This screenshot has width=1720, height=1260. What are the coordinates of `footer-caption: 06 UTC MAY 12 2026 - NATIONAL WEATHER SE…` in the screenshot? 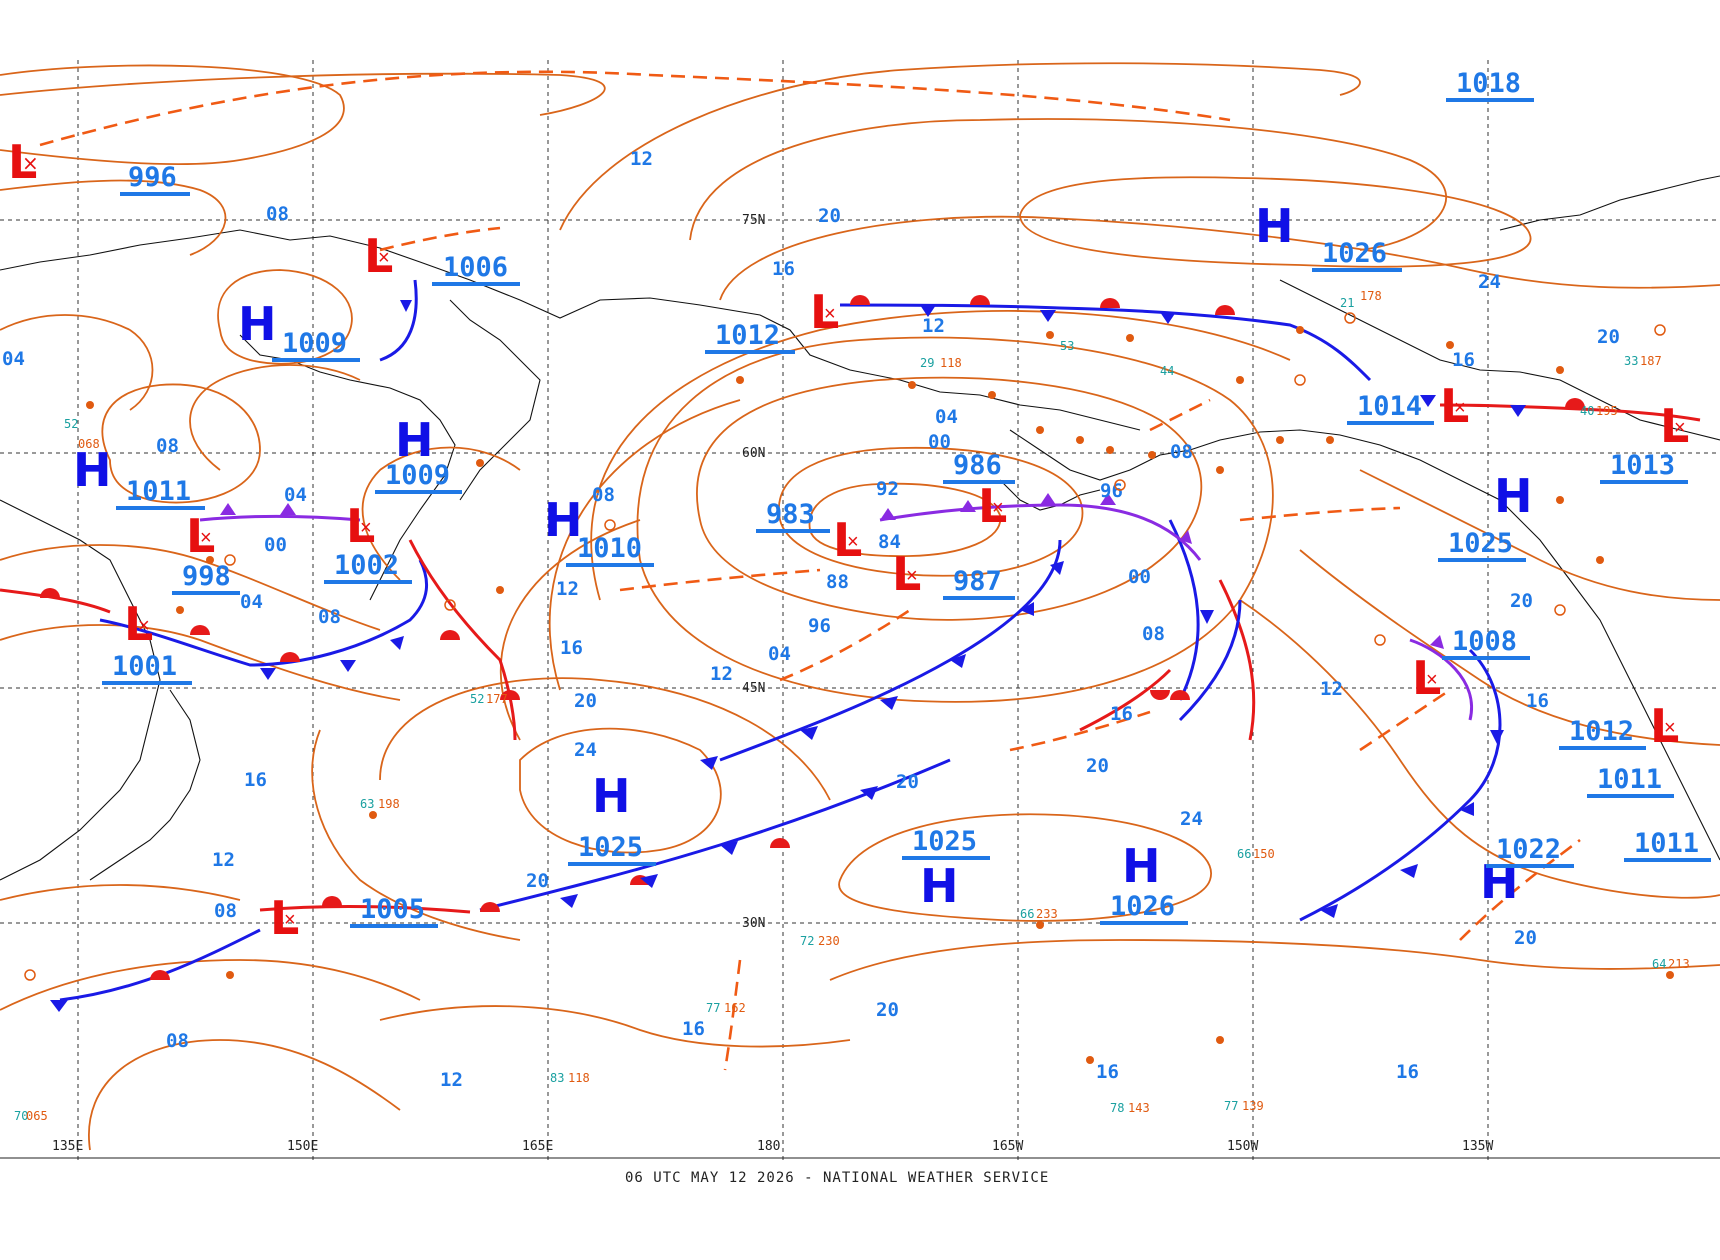 It's located at (837, 1178).